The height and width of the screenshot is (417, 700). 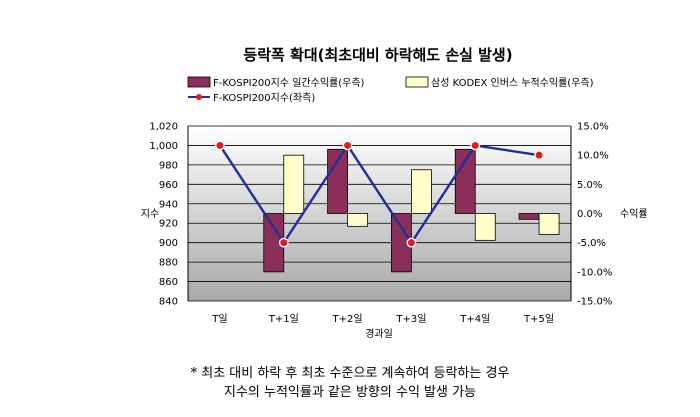 What do you see at coordinates (379, 333) in the screenshot?
I see `x-axis-label: 경과일` at bounding box center [379, 333].